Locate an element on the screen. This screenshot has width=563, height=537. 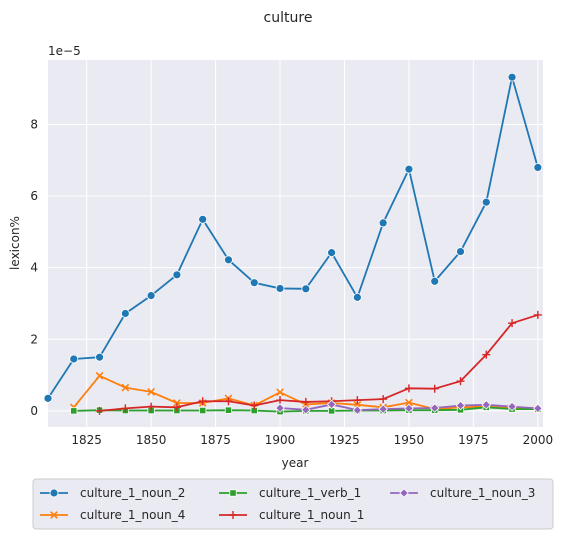
legend-label: culture_1_noun_4 is located at coordinates (132, 515).